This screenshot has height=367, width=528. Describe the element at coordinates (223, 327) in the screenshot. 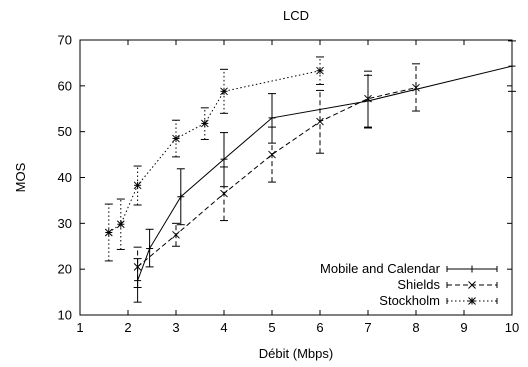

I see `x-tick-label: 4` at that location.